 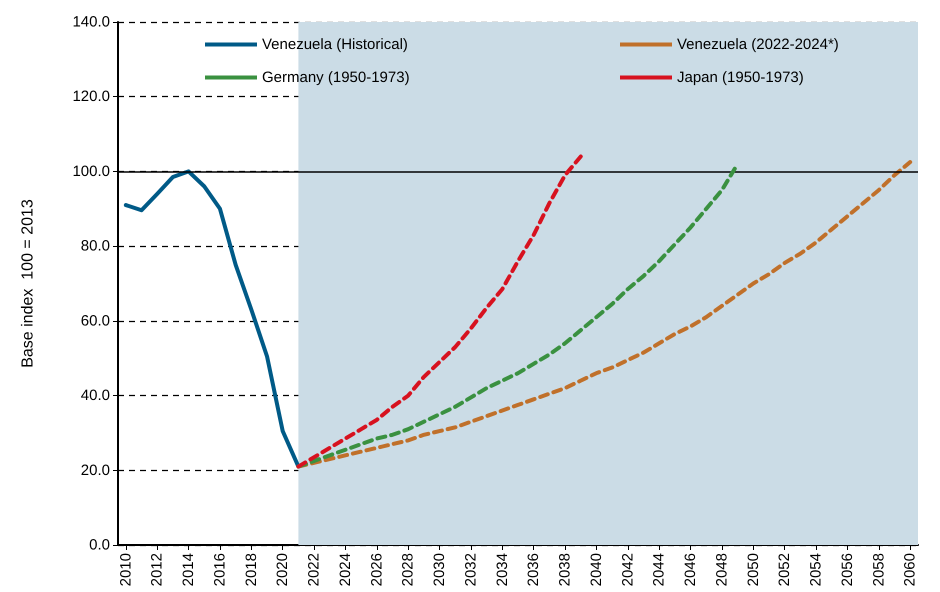 I want to click on x-tick-label: 2016, so click(x=219, y=569).